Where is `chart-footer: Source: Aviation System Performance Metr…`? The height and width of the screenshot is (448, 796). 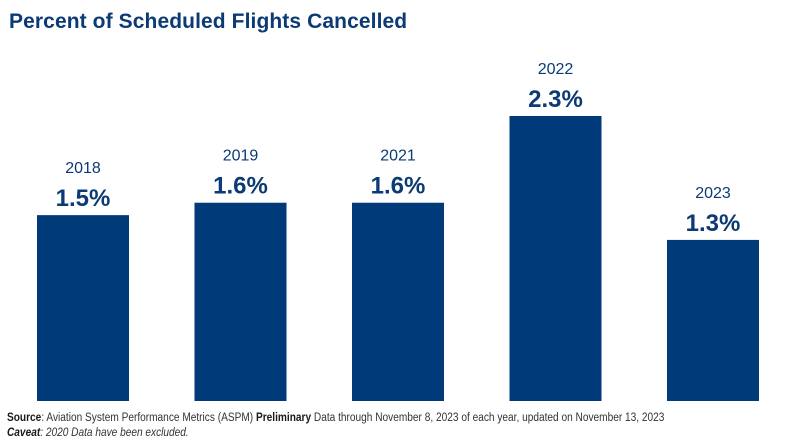 chart-footer: Source: Aviation System Performance Metr… is located at coordinates (335, 426).